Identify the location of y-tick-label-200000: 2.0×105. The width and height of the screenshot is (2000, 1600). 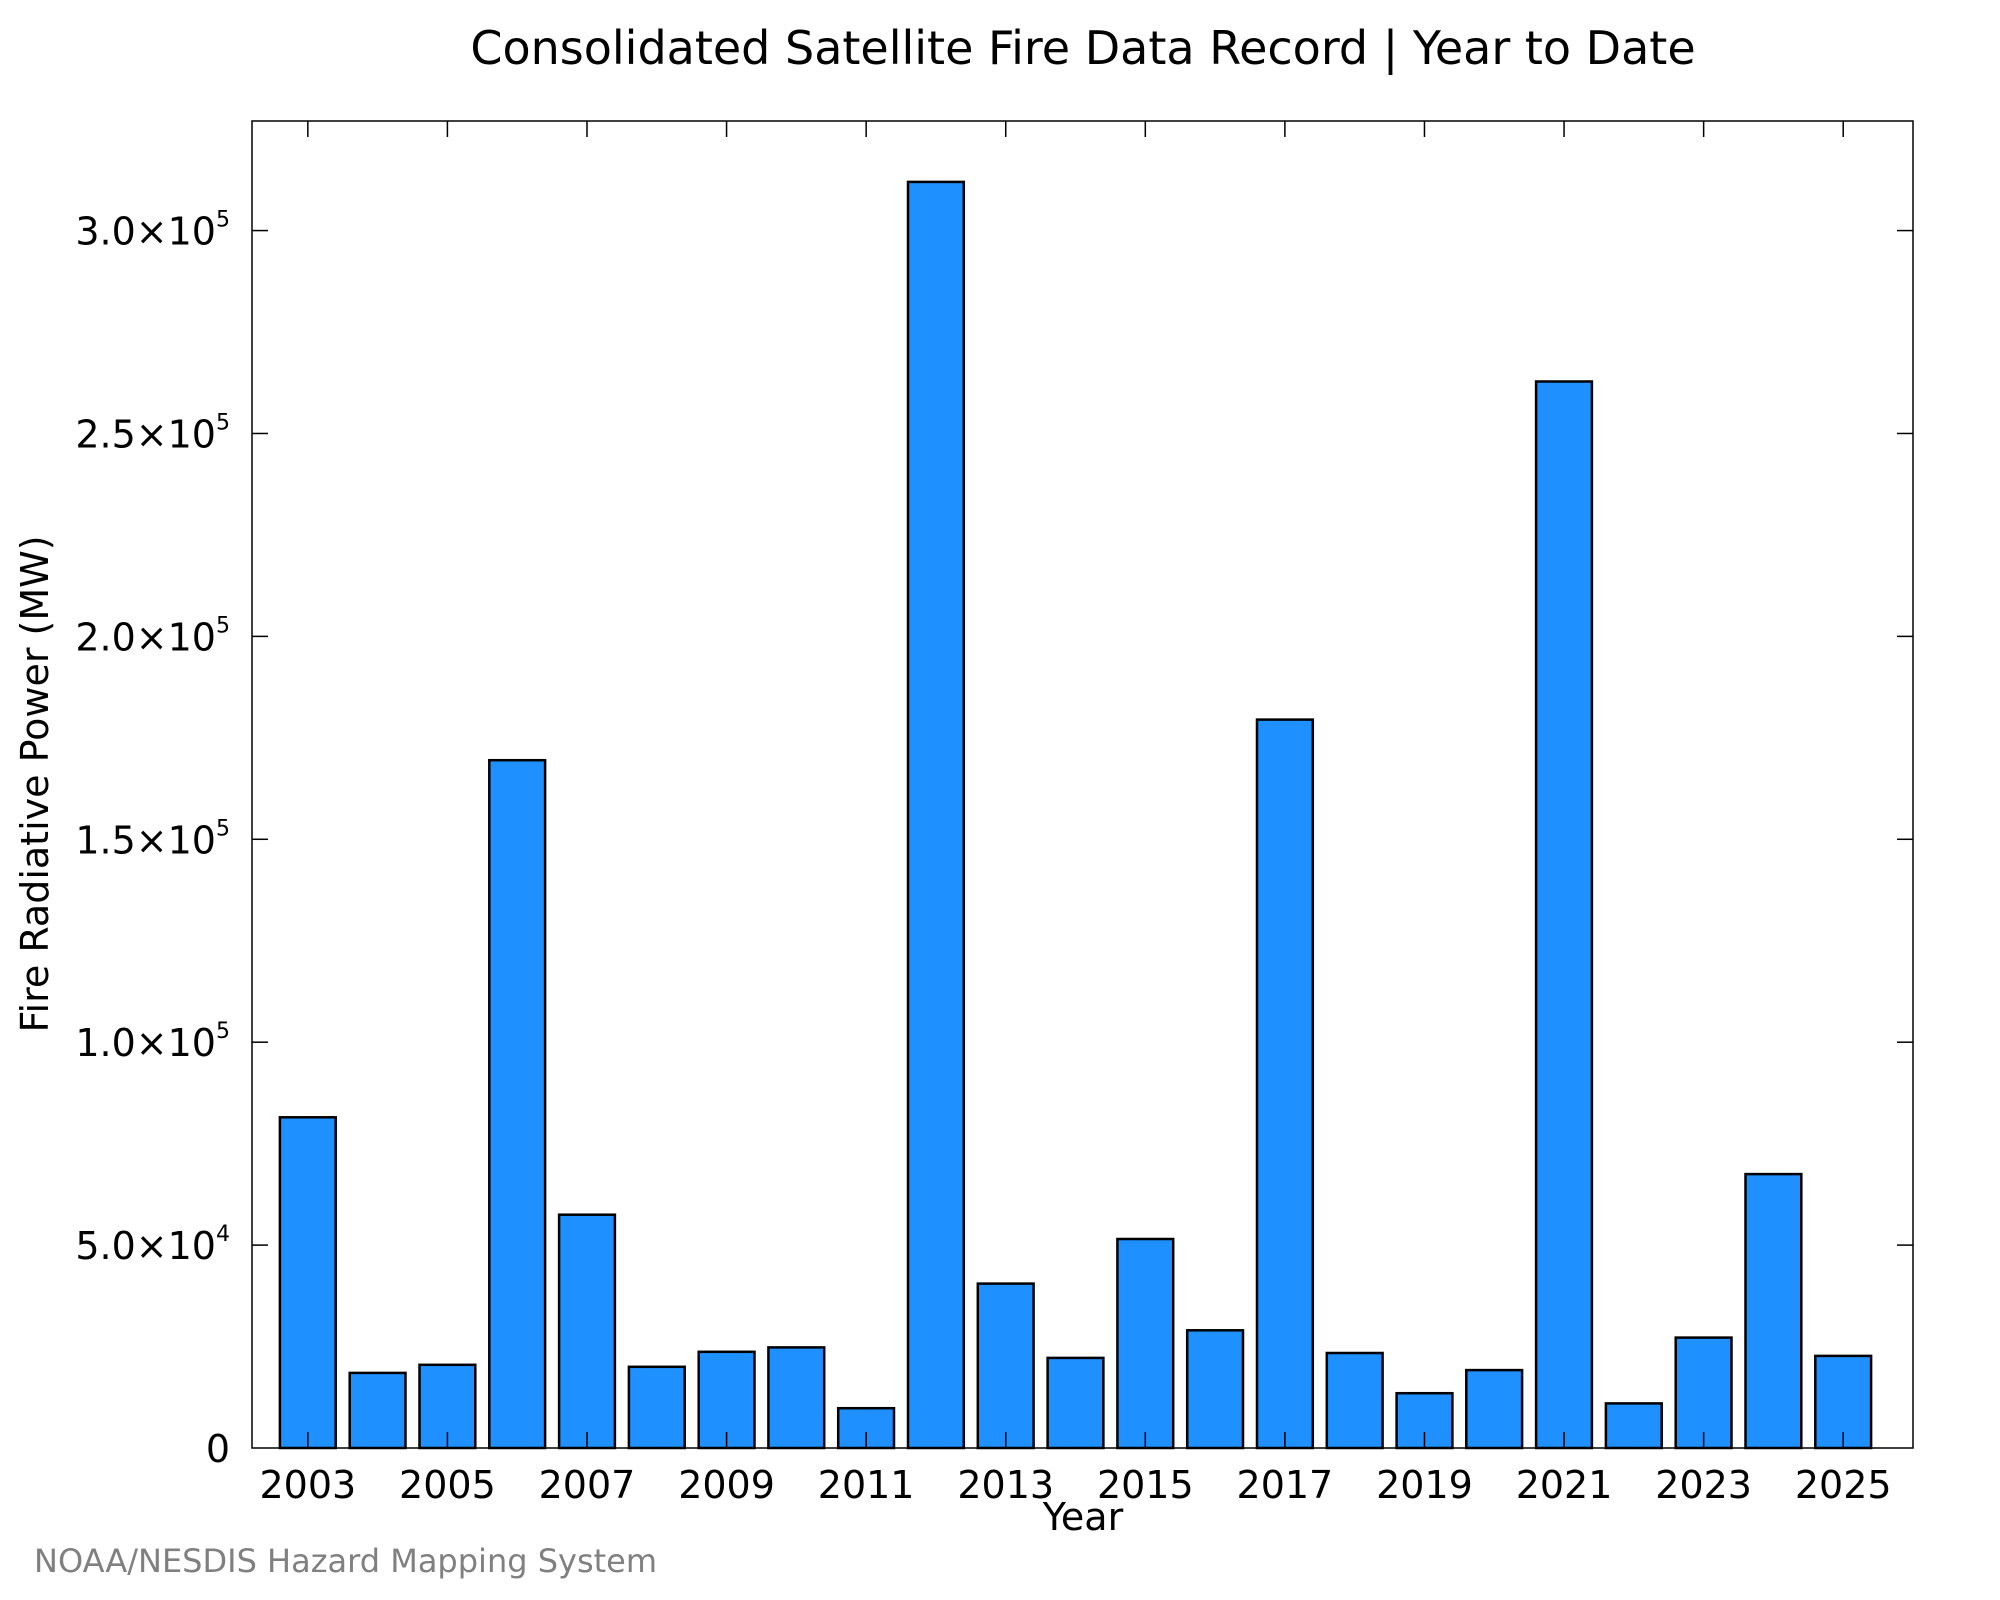
(152, 636).